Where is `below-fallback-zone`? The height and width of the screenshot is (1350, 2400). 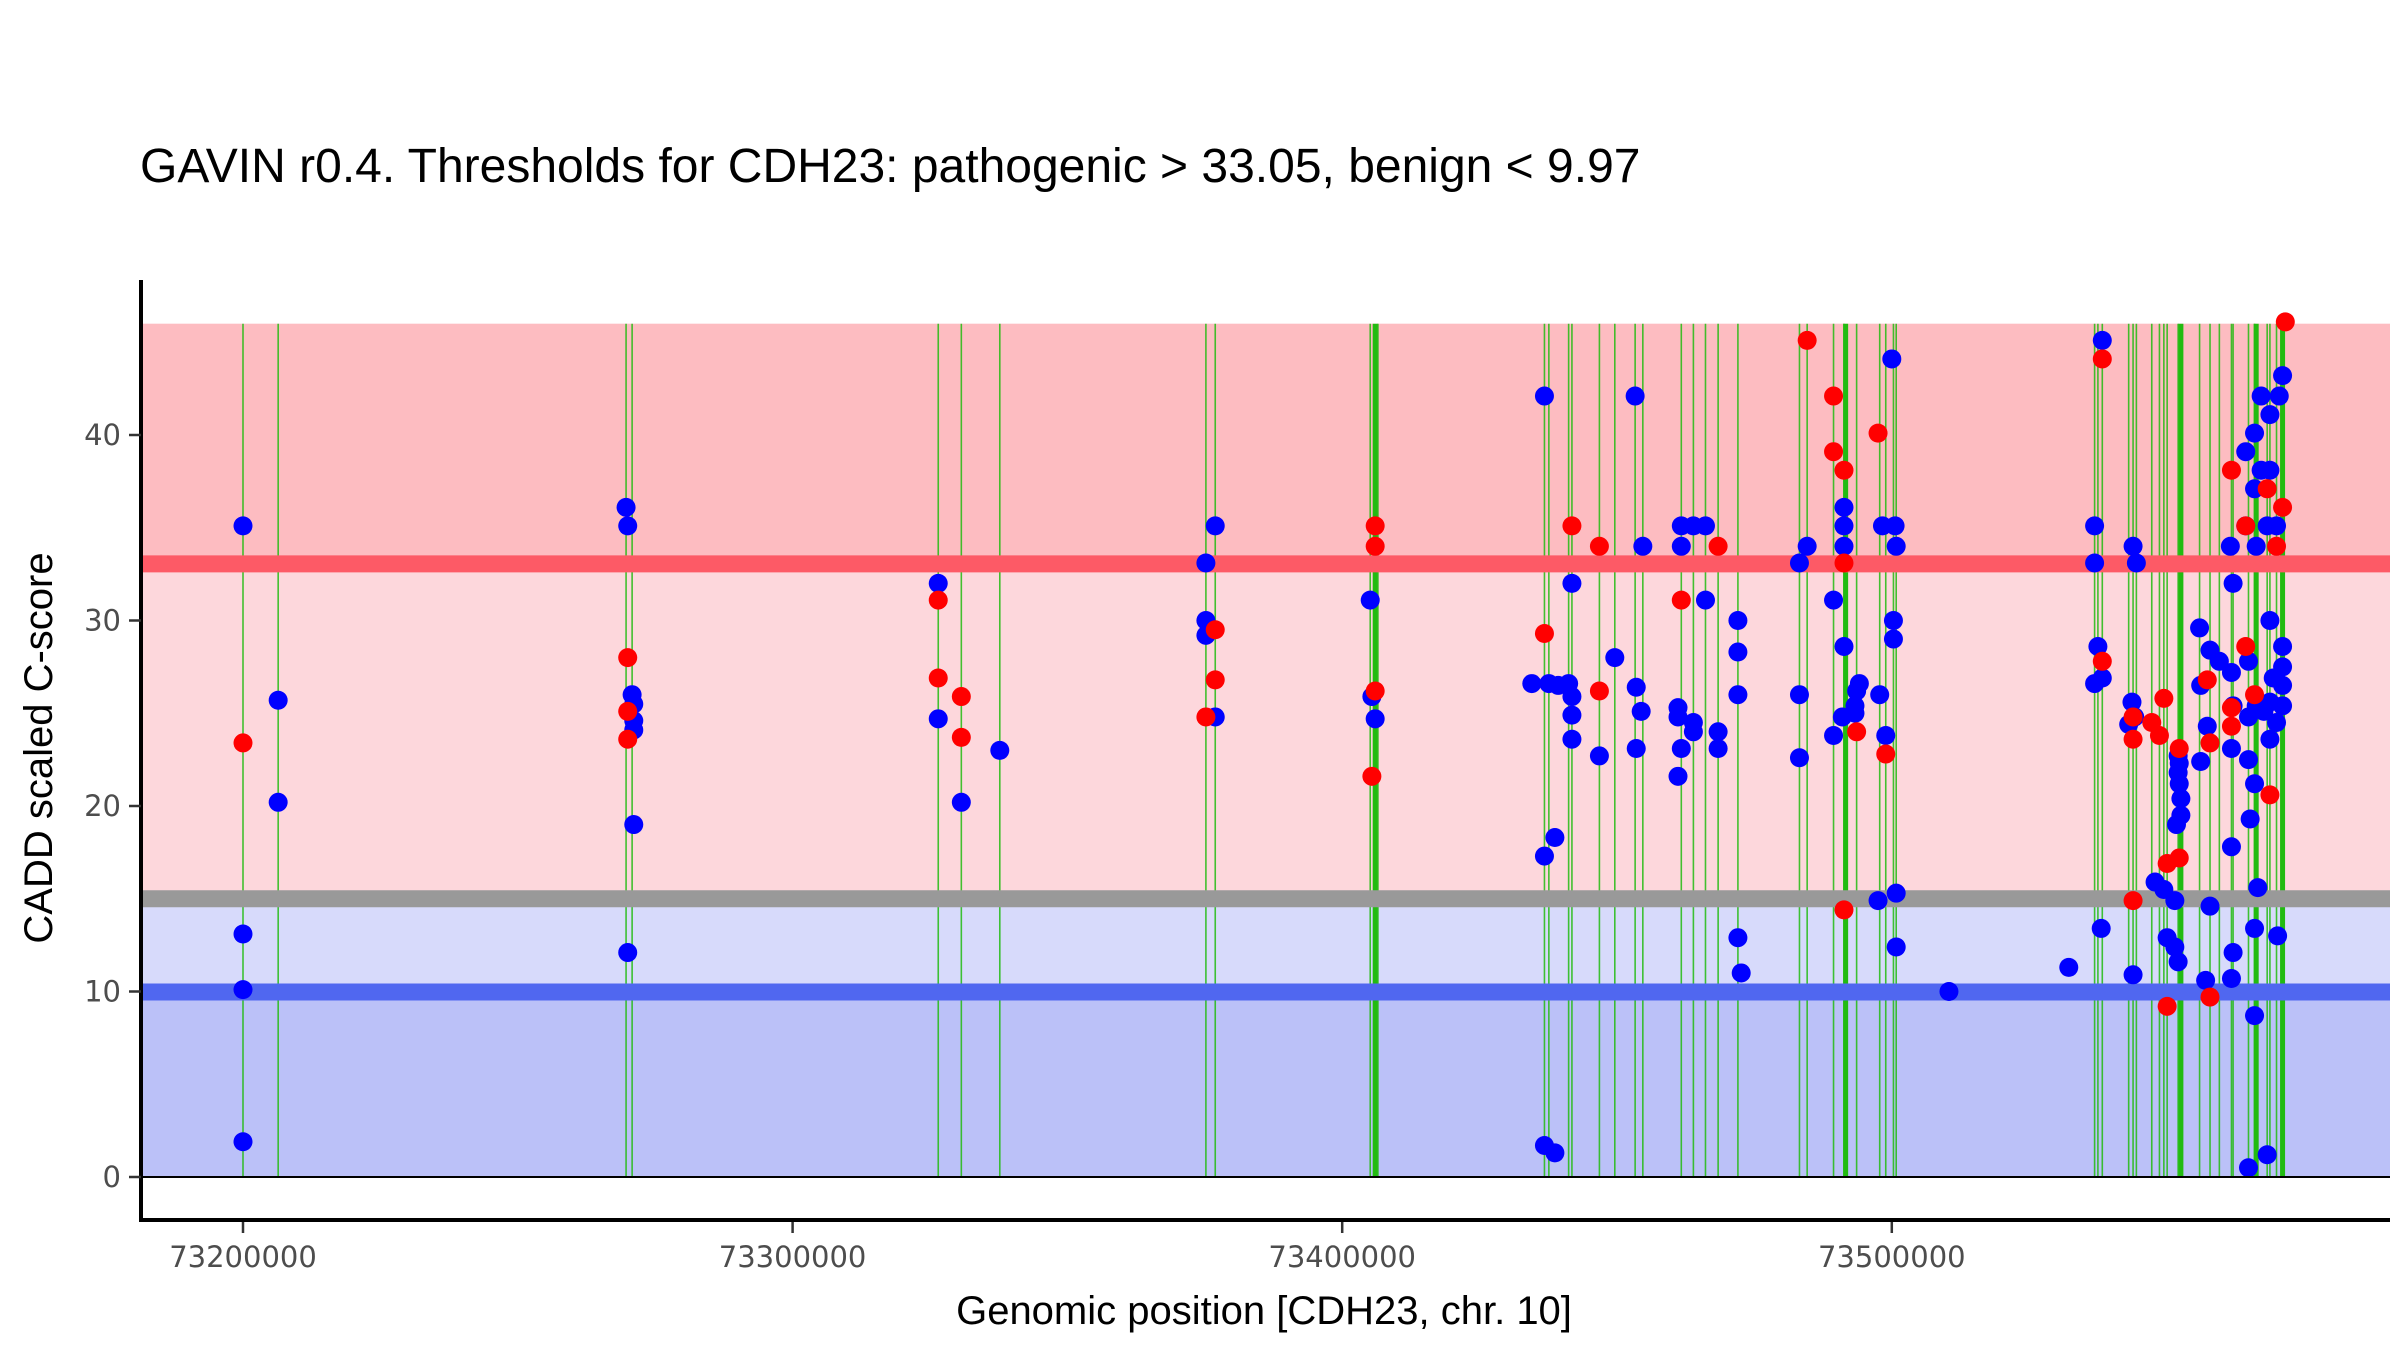 below-fallback-zone is located at coordinates (1266, 945).